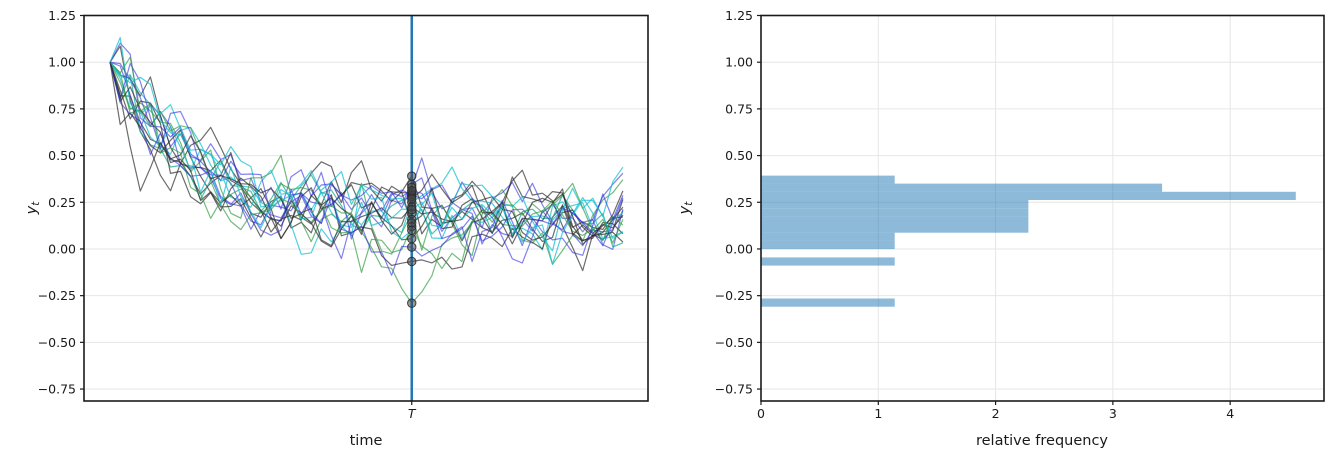 The height and width of the screenshot is (454, 1333). Describe the element at coordinates (1028, 241) in the screenshot. I see `histogram` at that location.